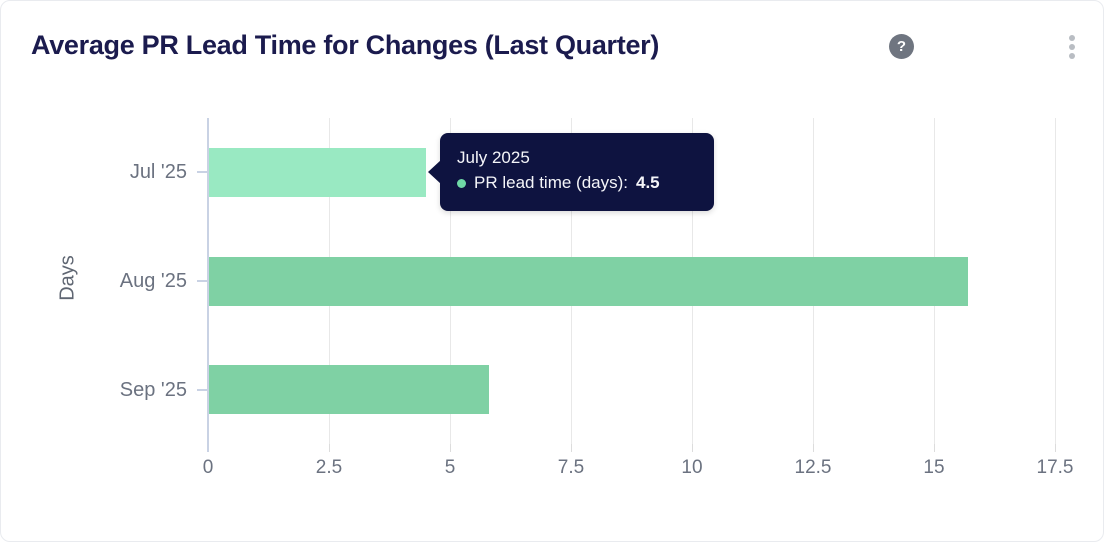 This screenshot has width=1104, height=542. What do you see at coordinates (450, 467) in the screenshot?
I see `x-tick-label-5: 5` at bounding box center [450, 467].